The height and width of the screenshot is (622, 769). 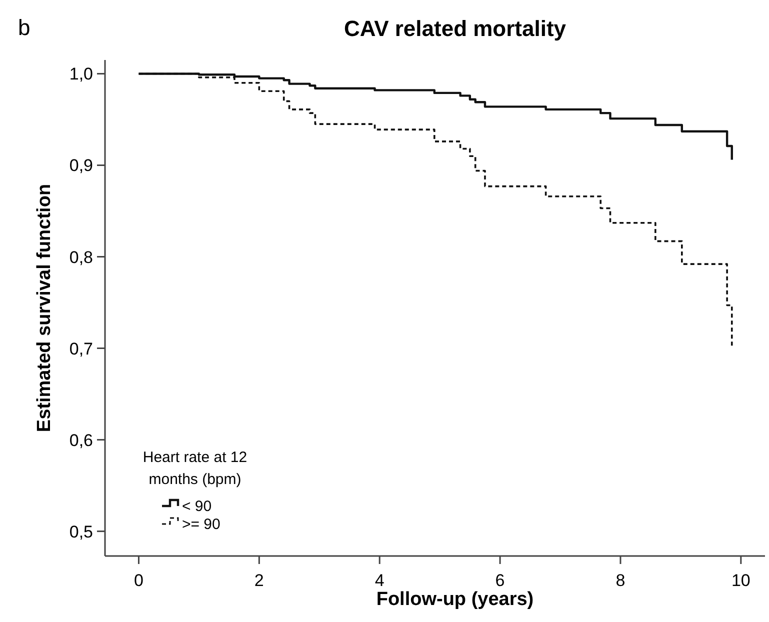 What do you see at coordinates (740, 580) in the screenshot?
I see `x-tick-label: 10` at bounding box center [740, 580].